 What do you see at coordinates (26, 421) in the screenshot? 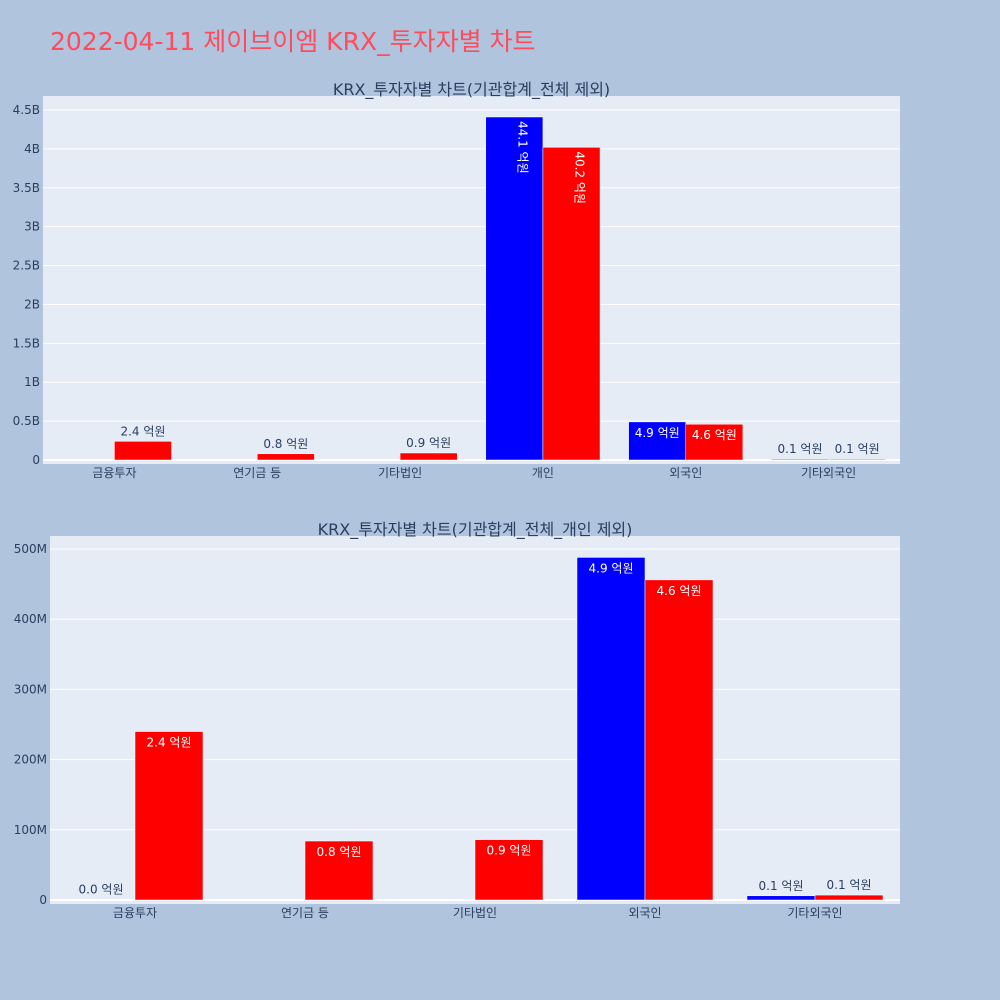
I see `y-tick-label: 0.5B` at bounding box center [26, 421].